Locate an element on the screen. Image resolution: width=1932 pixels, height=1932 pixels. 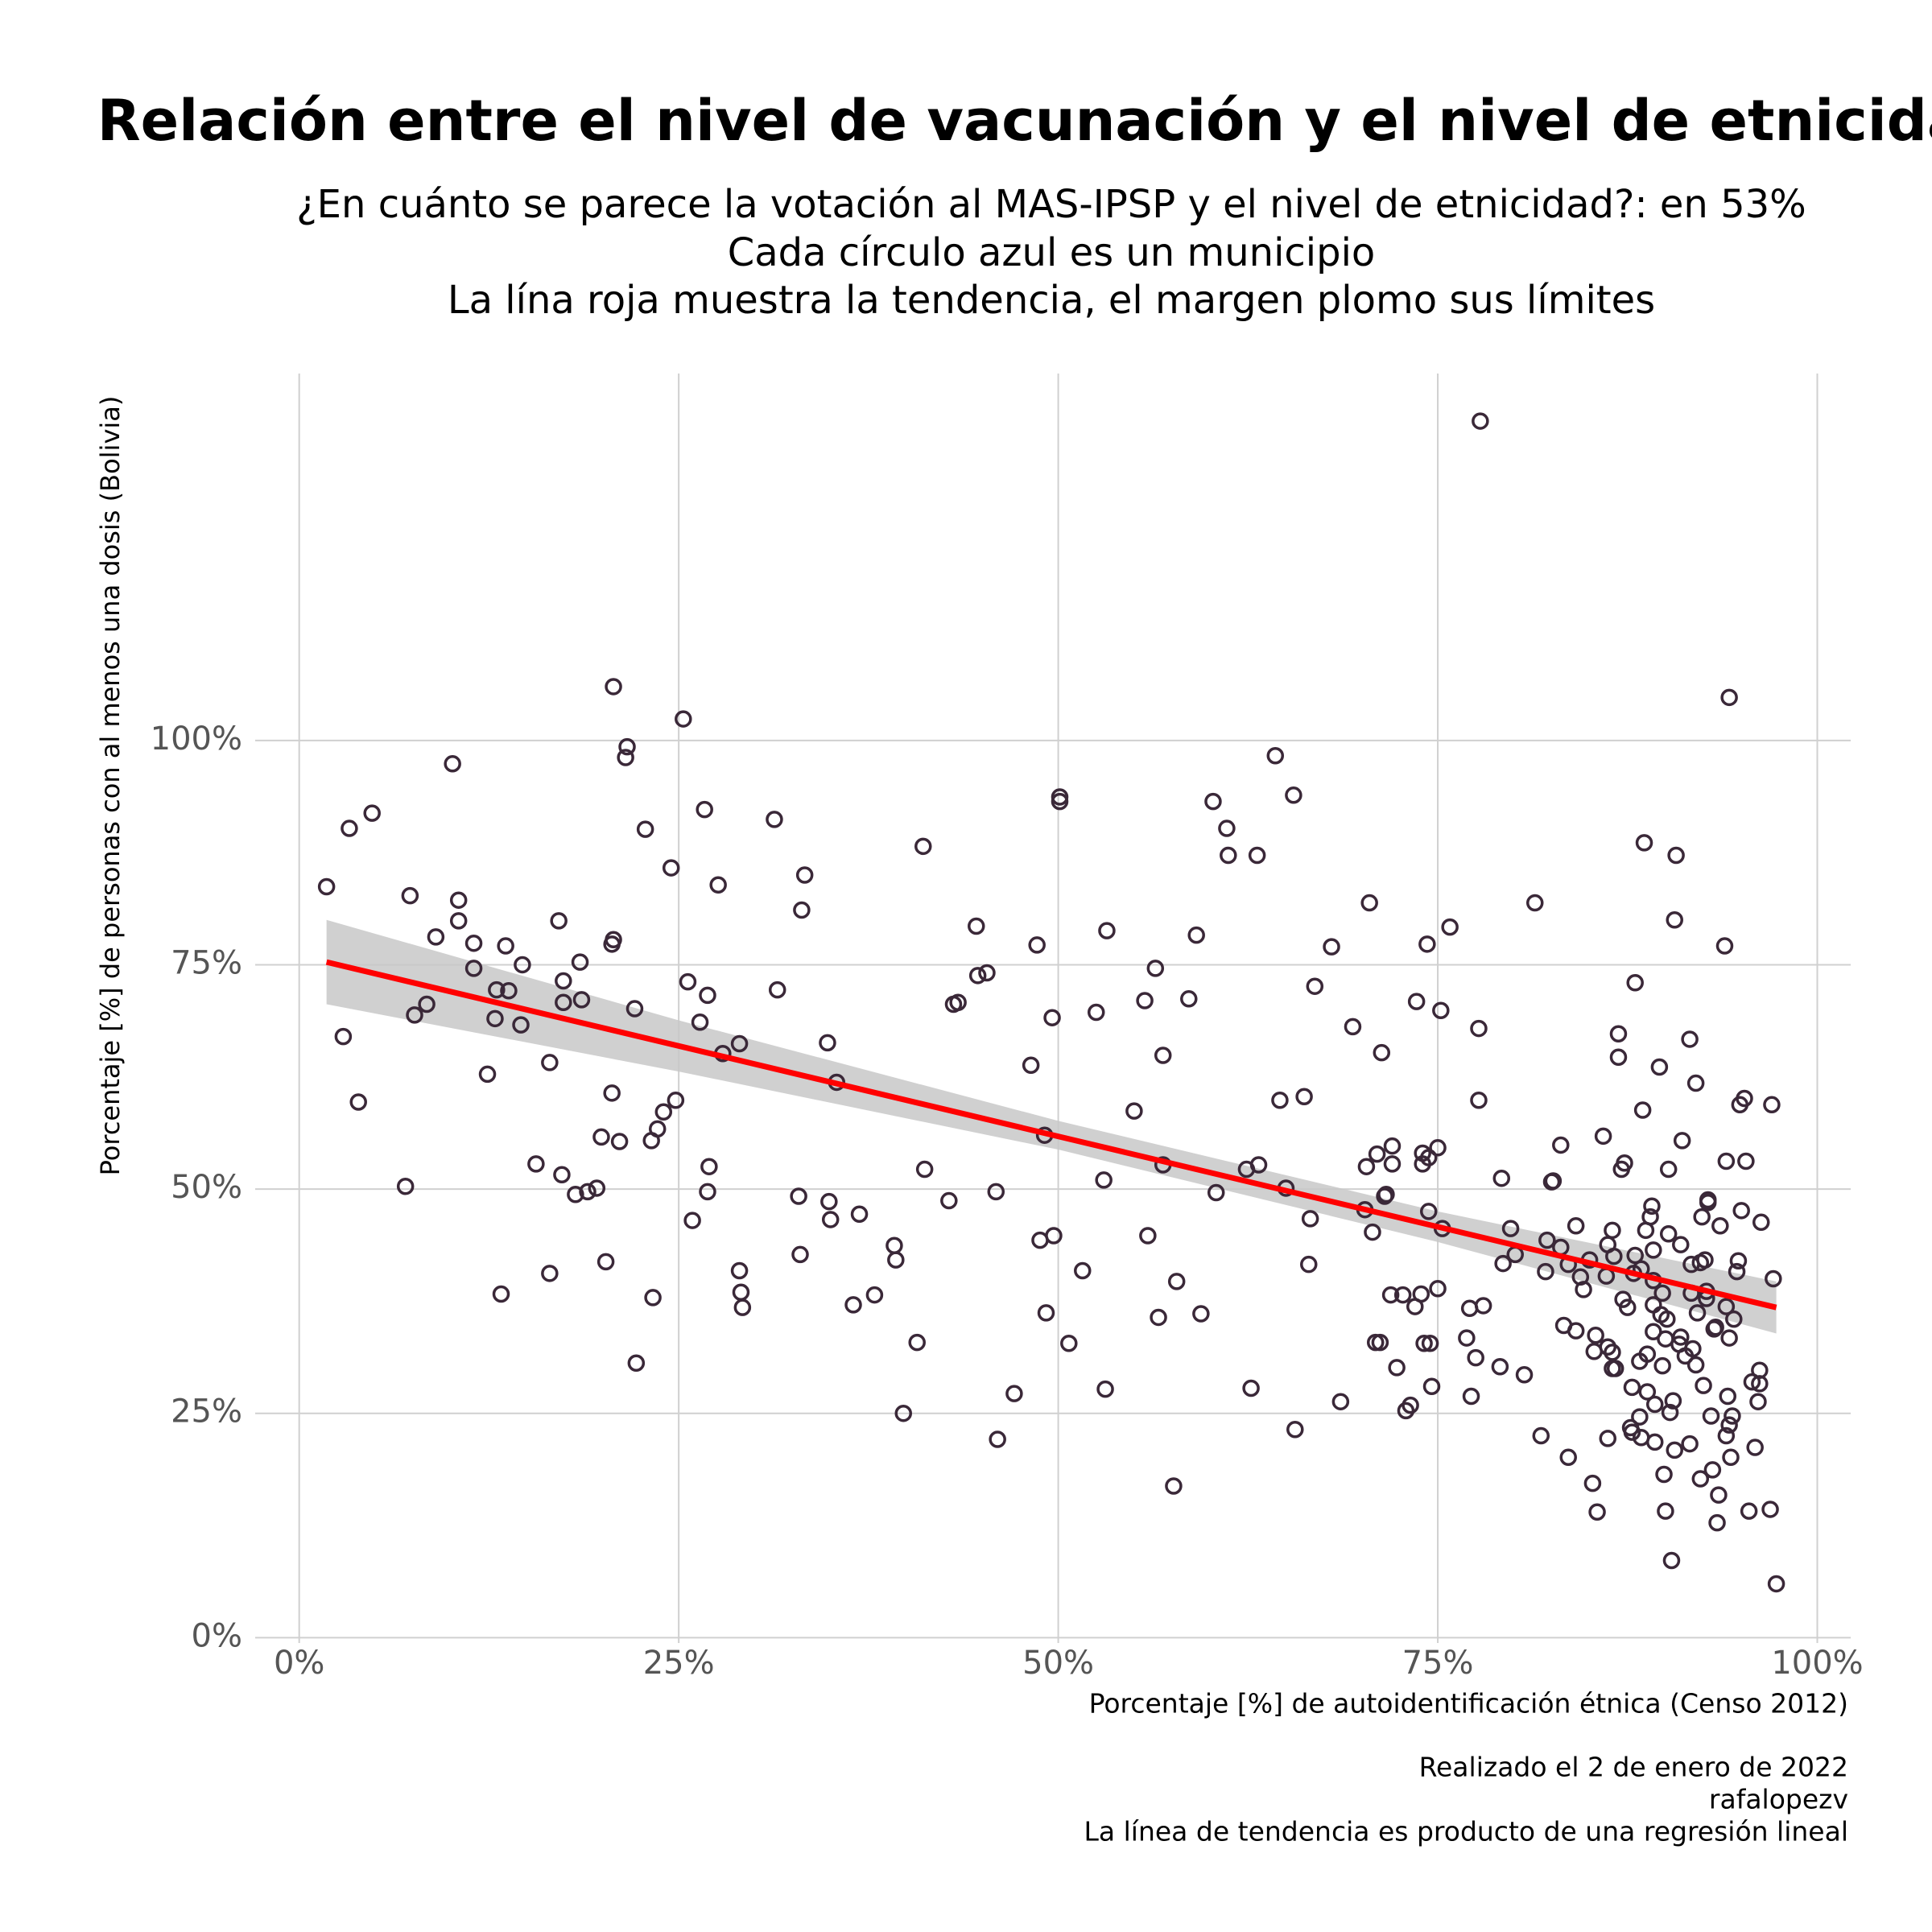
x-tick-label: 50% is located at coordinates (1058, 1663).